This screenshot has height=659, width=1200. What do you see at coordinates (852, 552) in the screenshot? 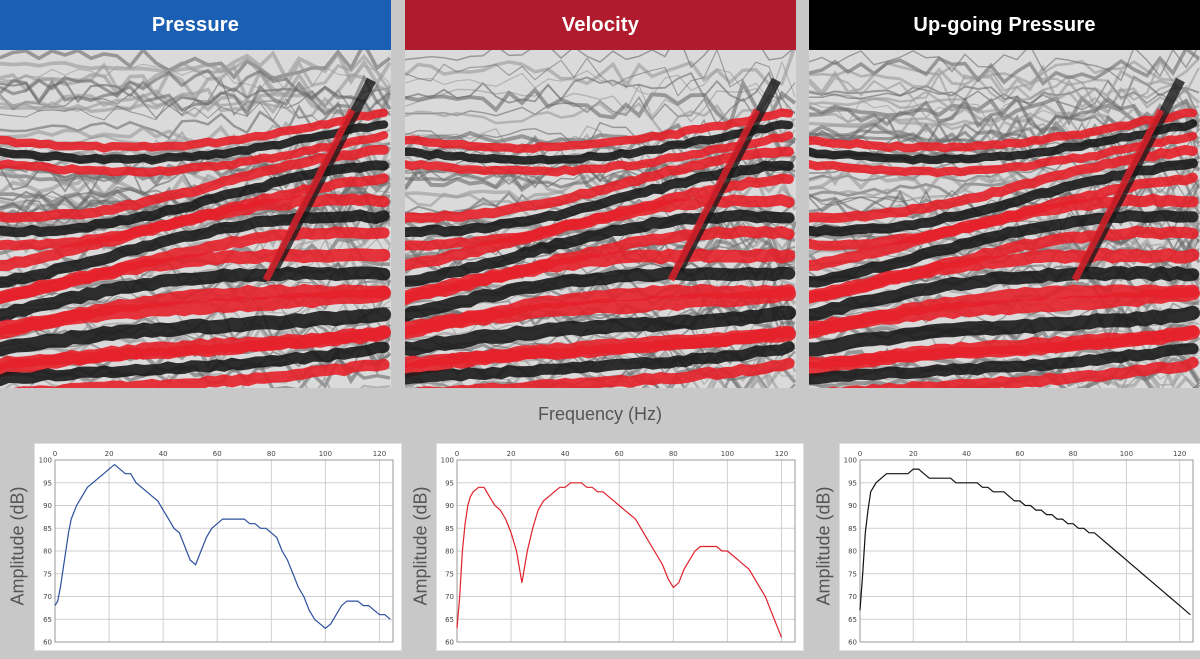
I see `y-tick-label: 80` at bounding box center [852, 552].